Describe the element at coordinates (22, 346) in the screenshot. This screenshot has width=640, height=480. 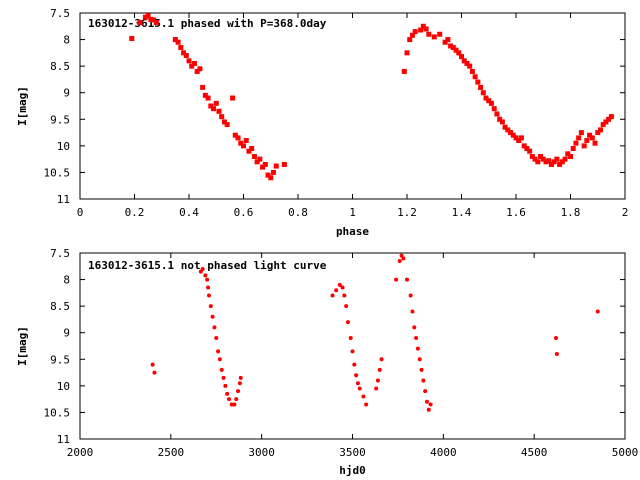
I see `y-axis-label: I[mag]` at that location.